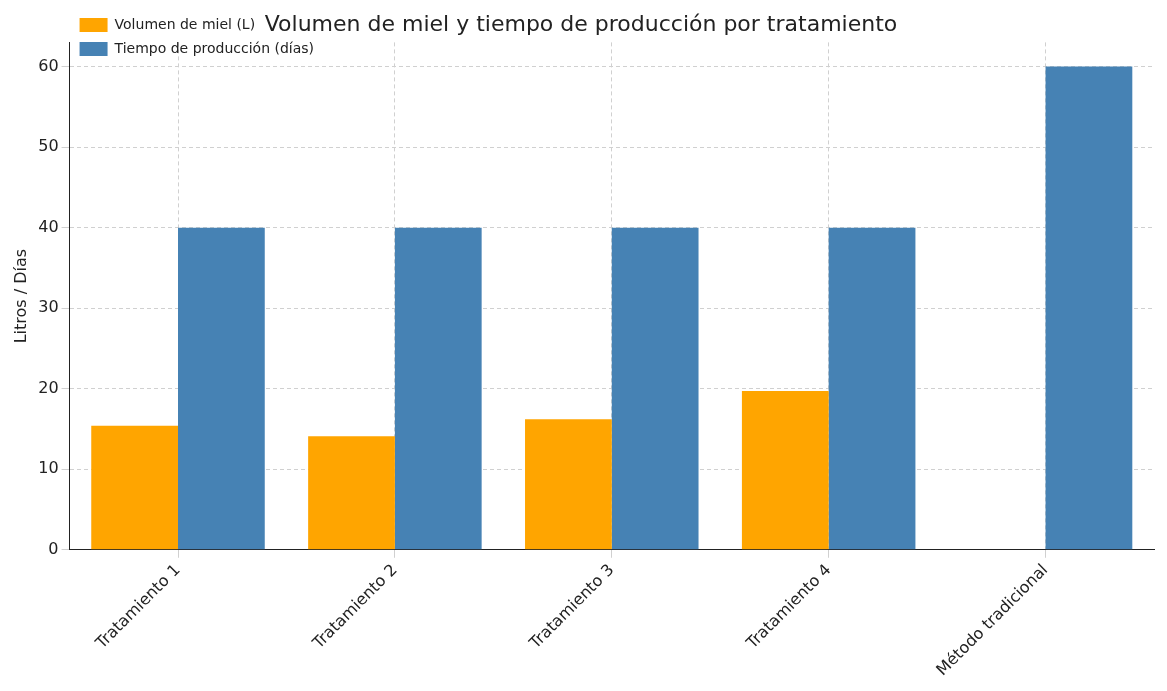 This screenshot has width=1167, height=691. Describe the element at coordinates (48, 65) in the screenshot. I see `y-tick-label: 60` at that location.